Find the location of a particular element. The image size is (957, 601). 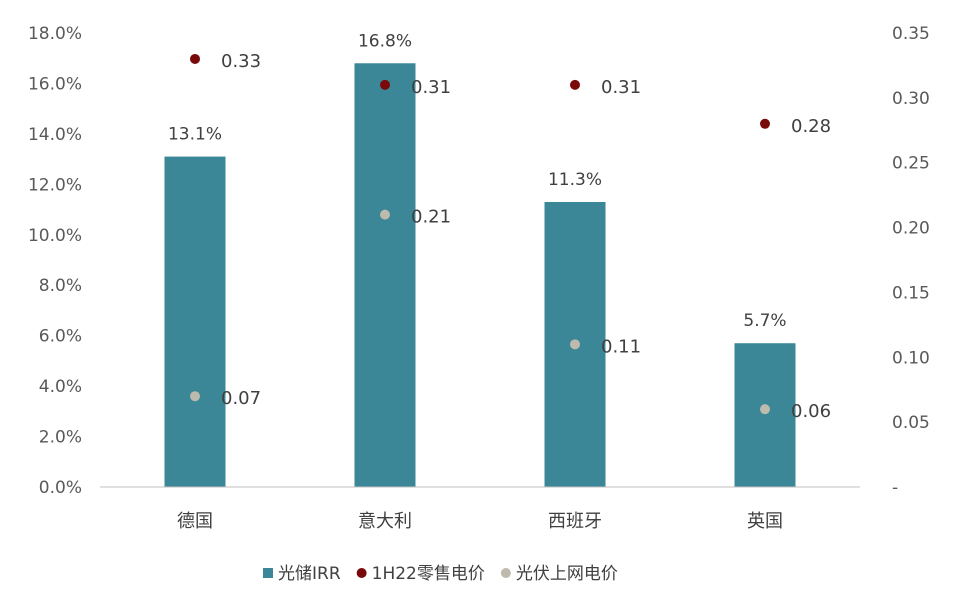

right-tick-label: 0.20 is located at coordinates (911, 229).